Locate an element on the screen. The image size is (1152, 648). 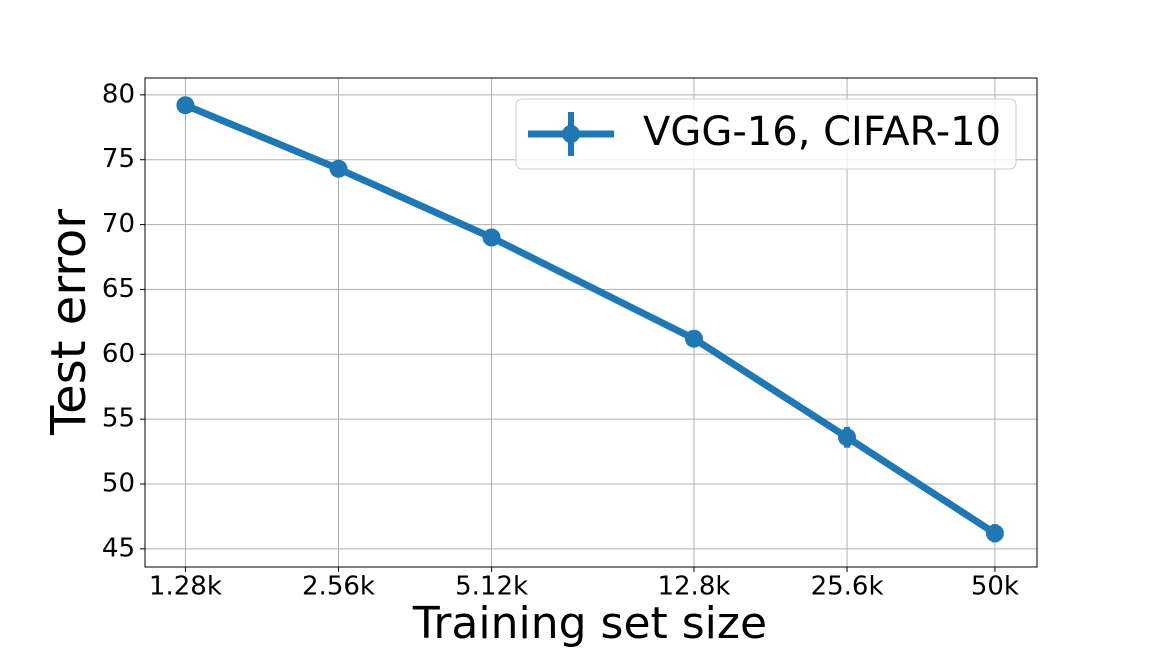
y-tick-label: 80 is located at coordinates (118, 94).